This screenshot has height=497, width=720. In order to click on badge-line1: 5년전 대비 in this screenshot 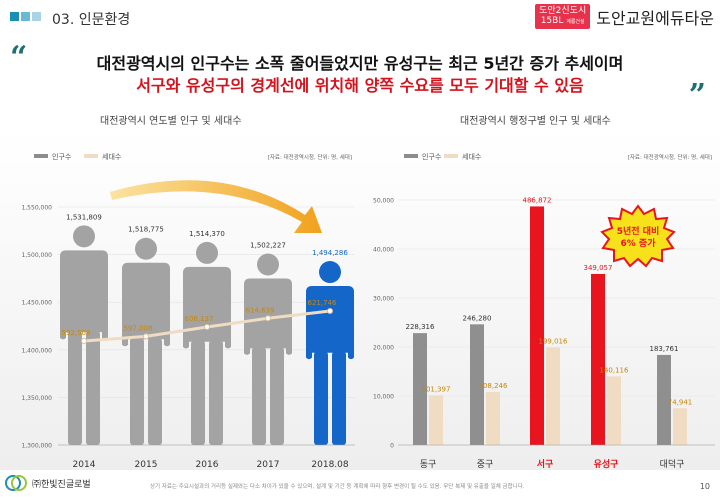, I will do `click(638, 231)`.